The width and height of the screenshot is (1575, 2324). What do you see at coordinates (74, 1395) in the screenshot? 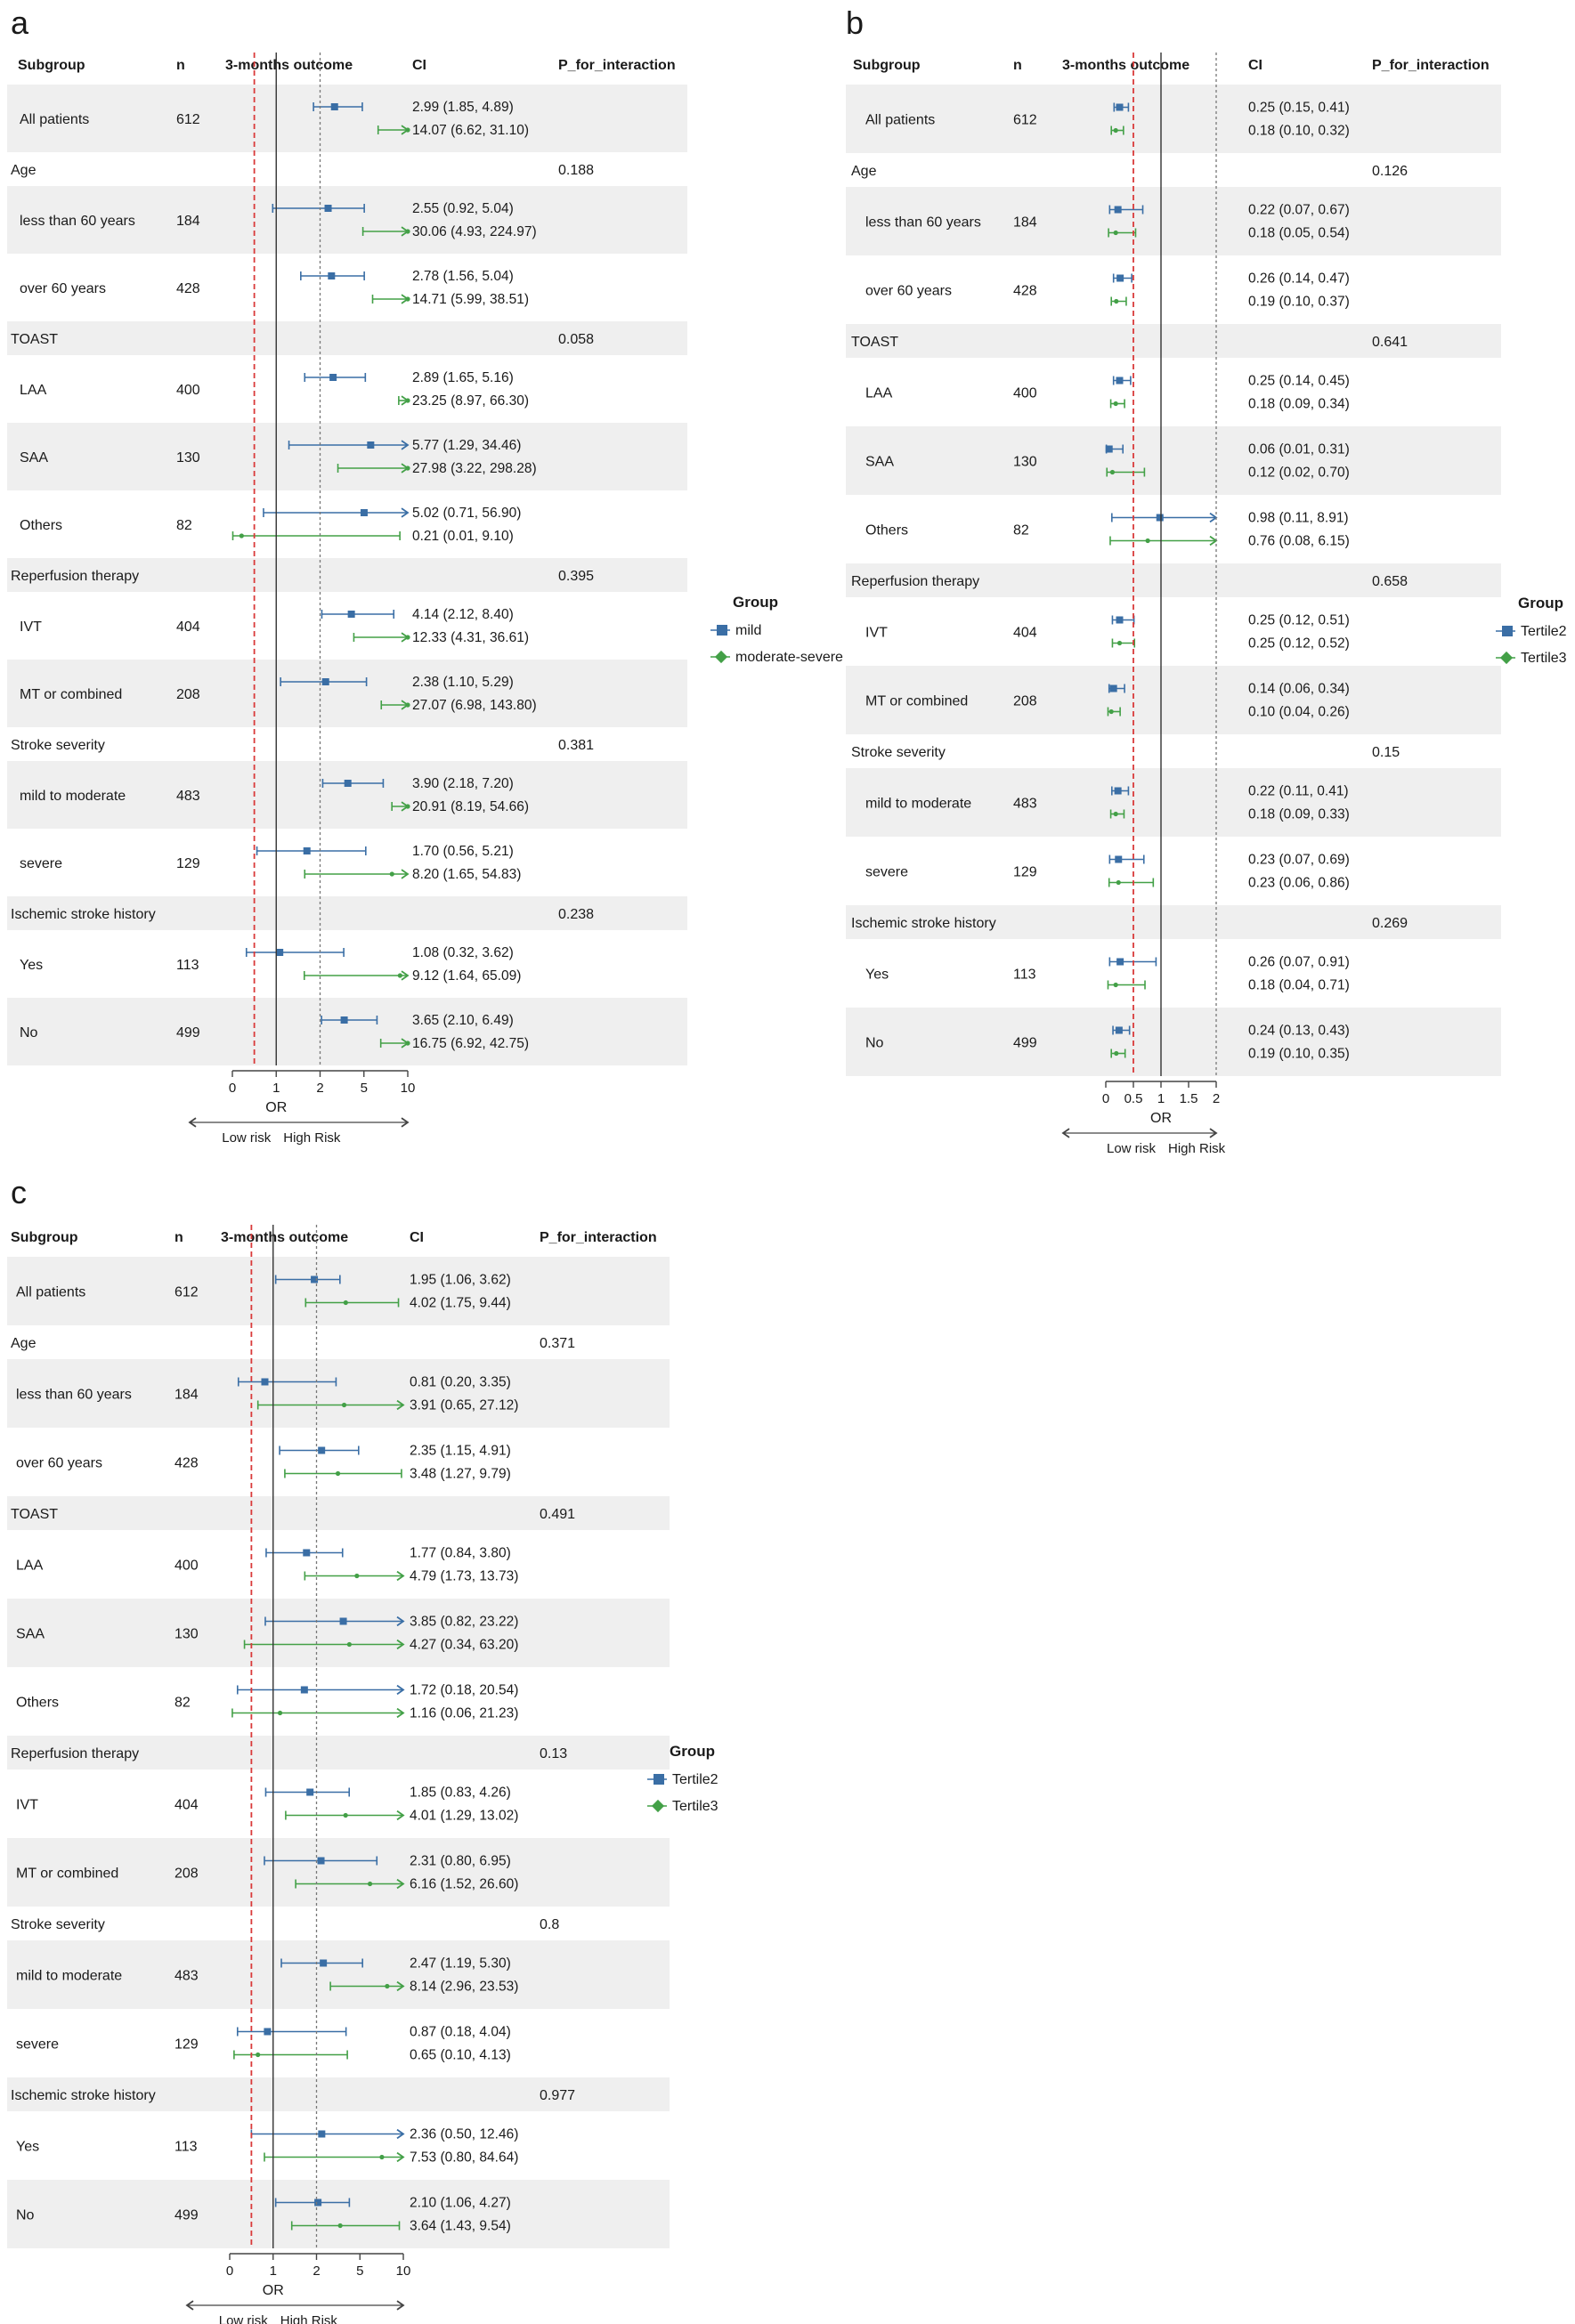
I see `subgroup-label: less than 60 years` at bounding box center [74, 1395].